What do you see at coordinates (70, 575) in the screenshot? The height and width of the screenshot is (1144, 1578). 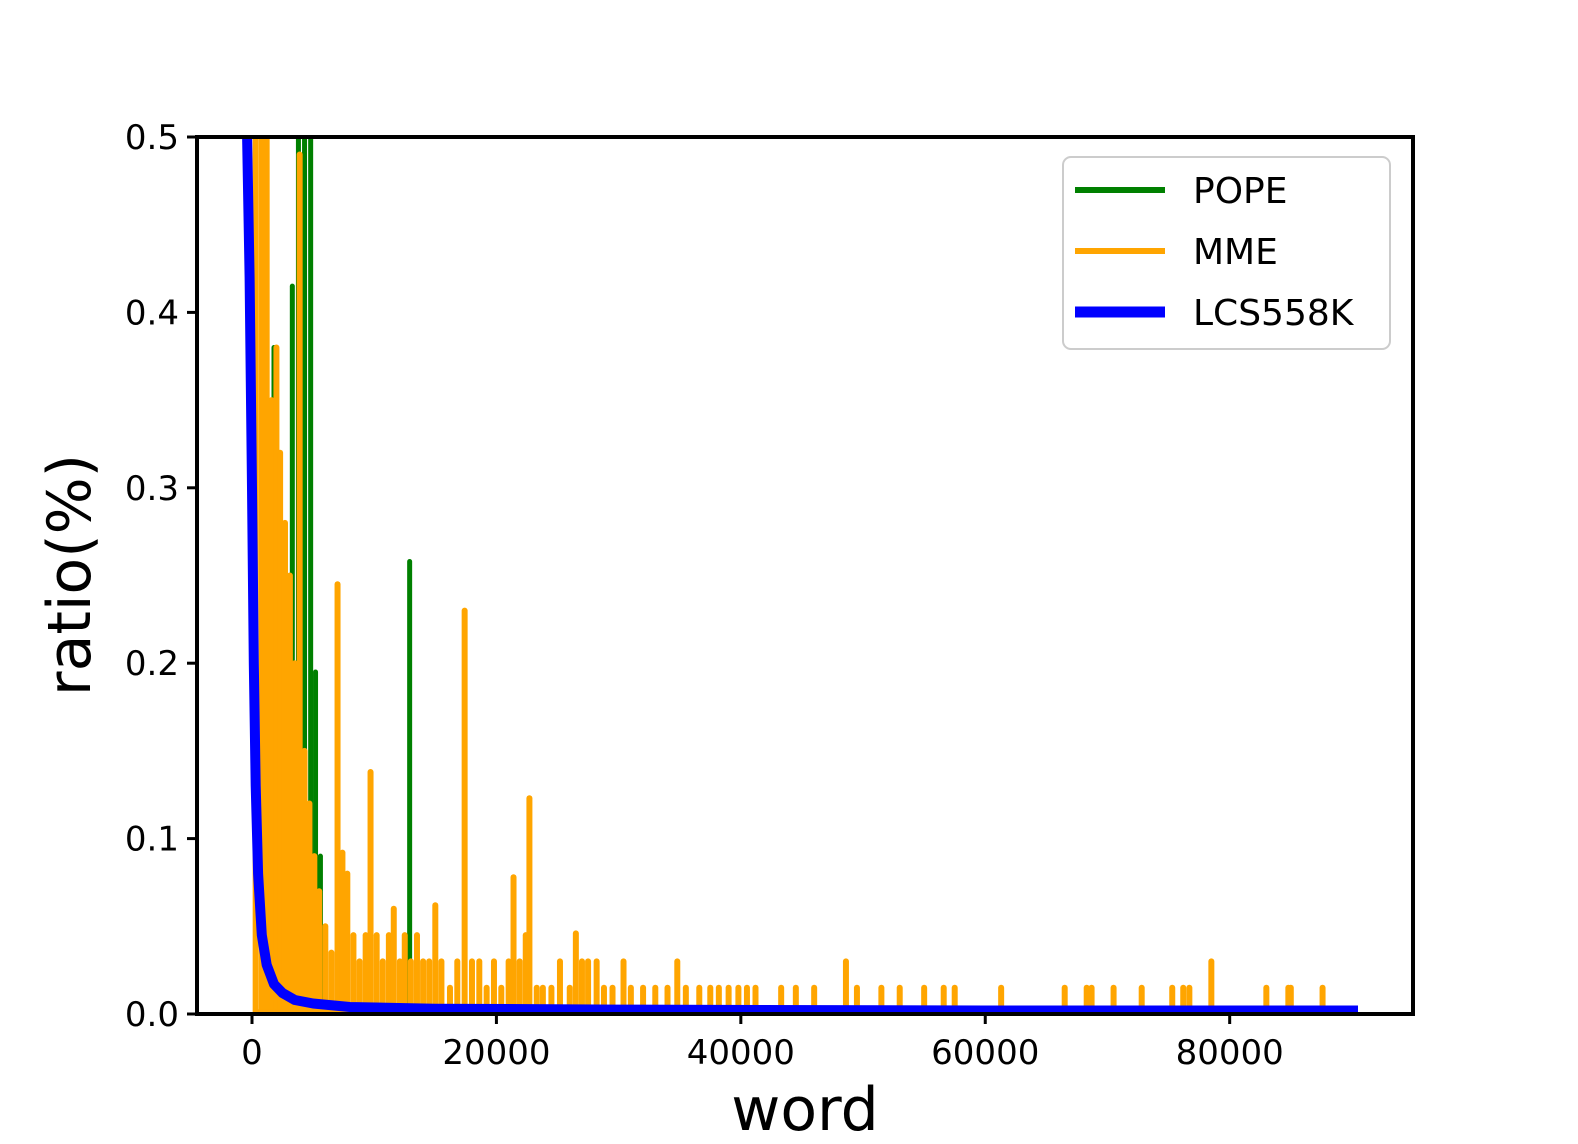 I see `y-axis-title: ratio(%)` at bounding box center [70, 575].